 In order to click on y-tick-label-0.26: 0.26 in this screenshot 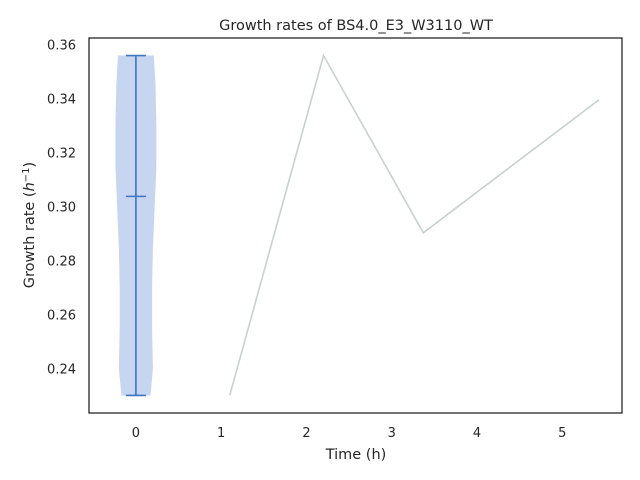, I will do `click(61, 316)`.